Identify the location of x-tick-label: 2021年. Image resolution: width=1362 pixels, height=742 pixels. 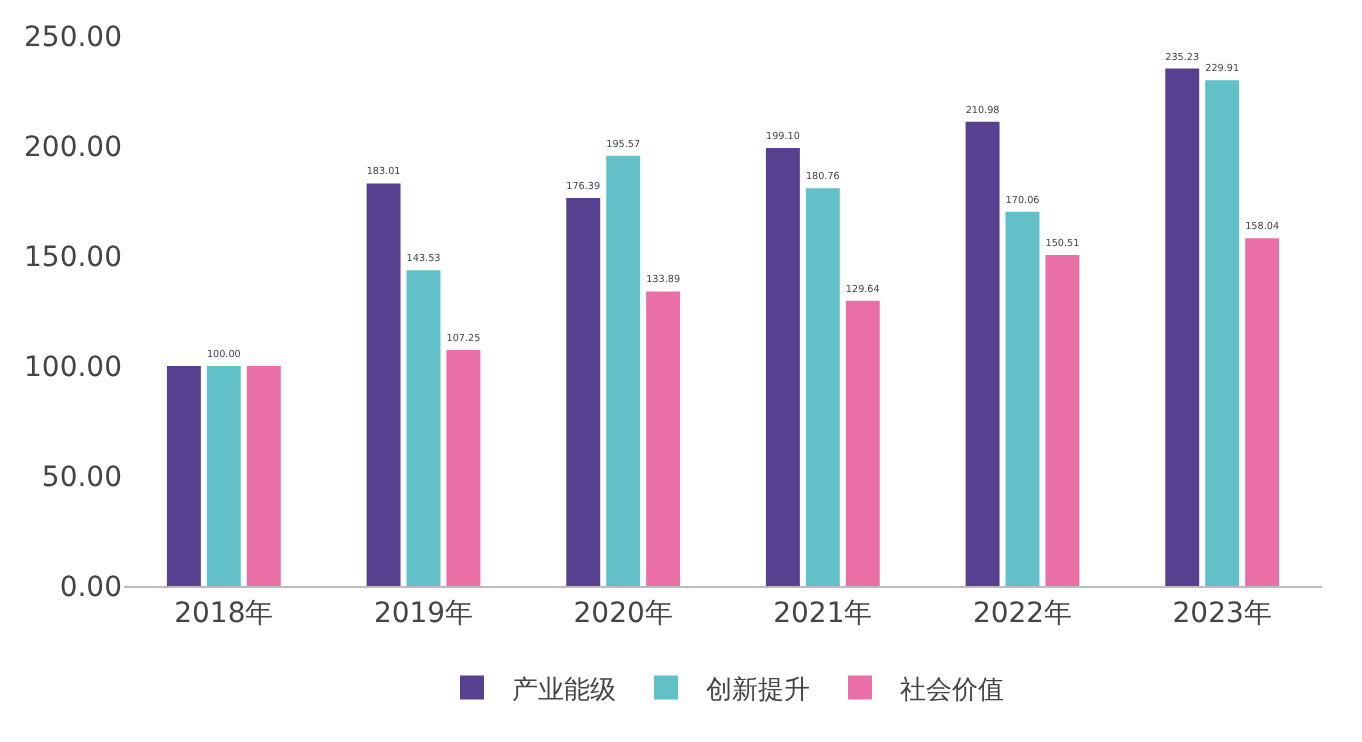
(823, 613).